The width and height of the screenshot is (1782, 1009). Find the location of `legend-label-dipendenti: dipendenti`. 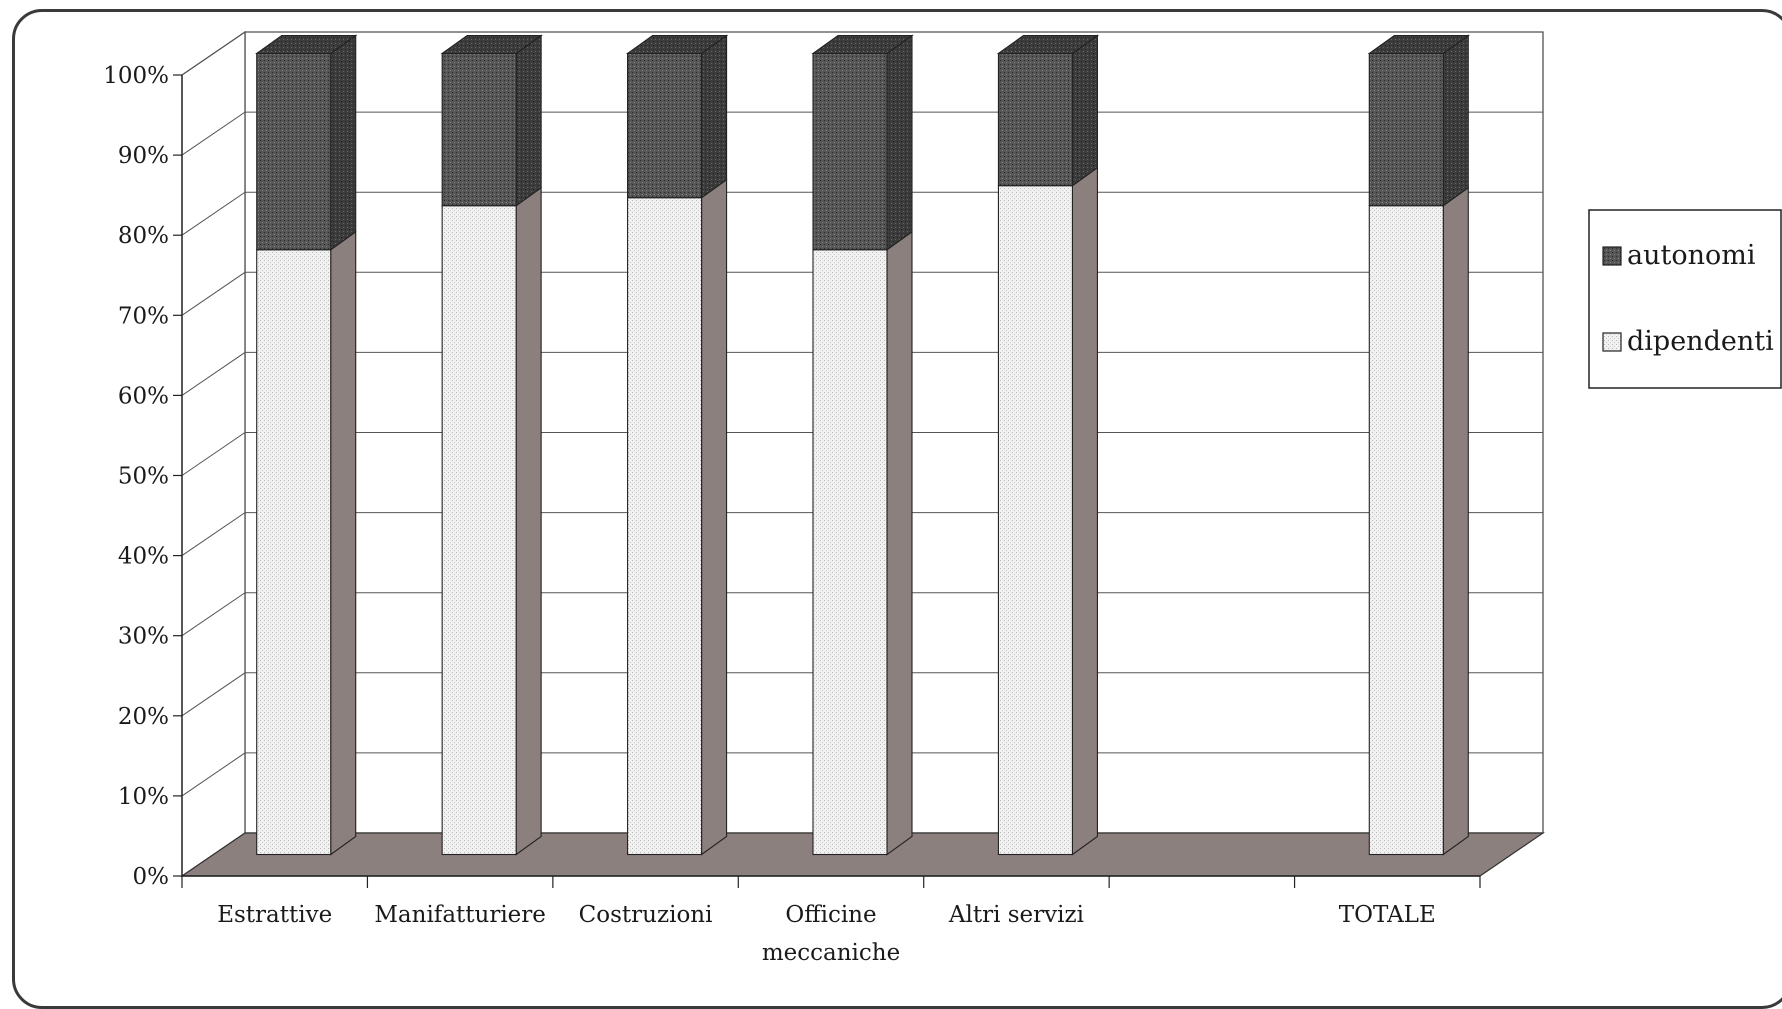

legend-label-dipendenti: dipendenti is located at coordinates (1700, 341).